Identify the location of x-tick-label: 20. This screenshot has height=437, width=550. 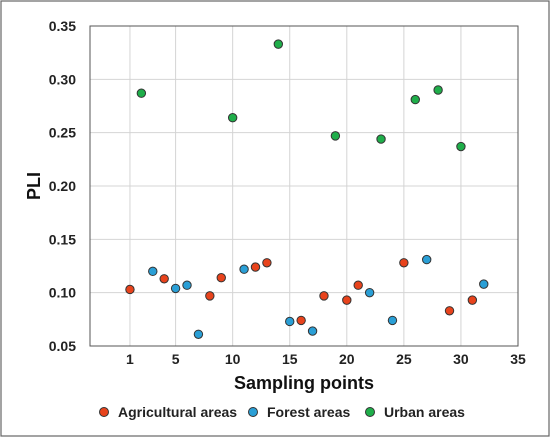
(347, 359).